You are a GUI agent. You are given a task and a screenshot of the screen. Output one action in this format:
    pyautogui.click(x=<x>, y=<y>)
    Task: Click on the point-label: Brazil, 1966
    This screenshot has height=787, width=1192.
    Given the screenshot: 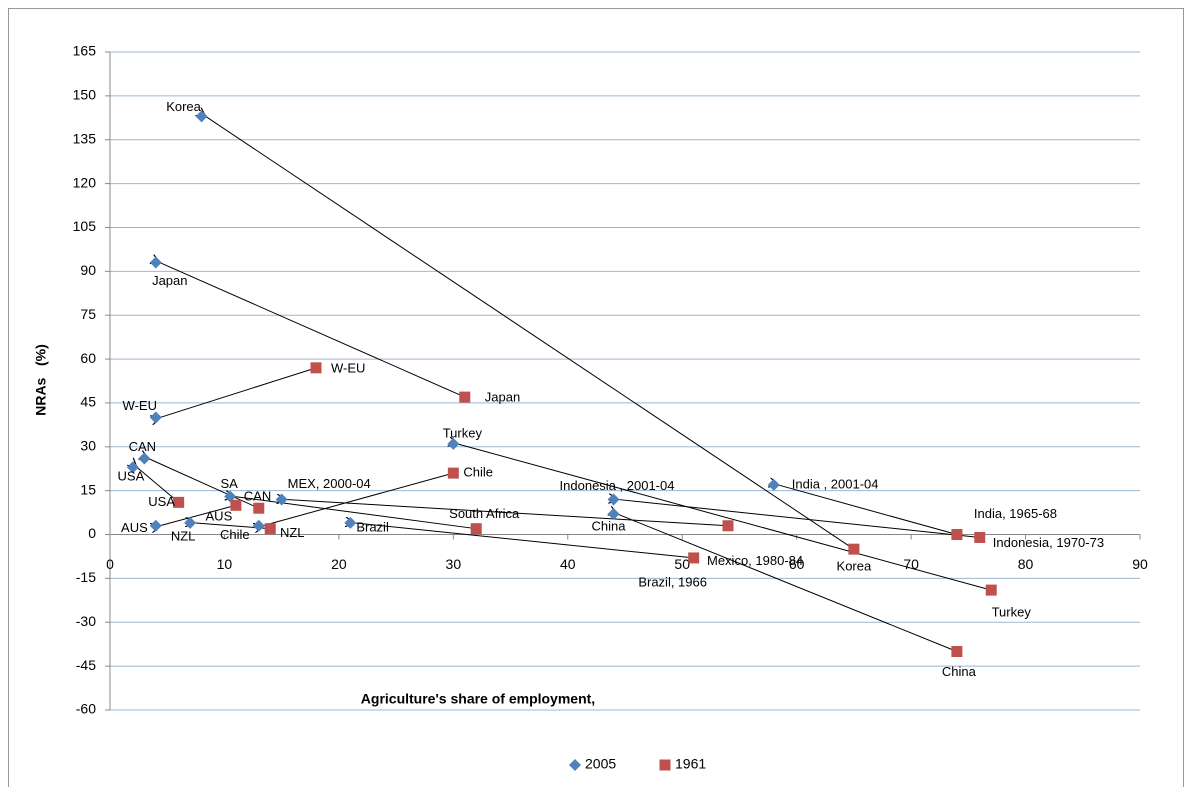 What is the action you would take?
    pyautogui.click(x=672, y=581)
    